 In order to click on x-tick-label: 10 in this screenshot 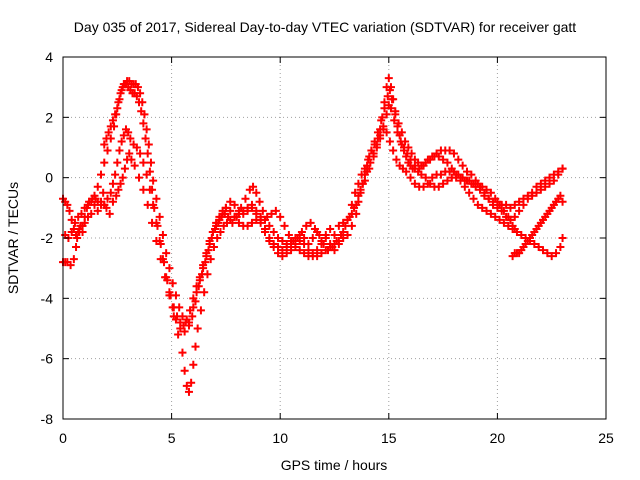, I will do `click(280, 438)`.